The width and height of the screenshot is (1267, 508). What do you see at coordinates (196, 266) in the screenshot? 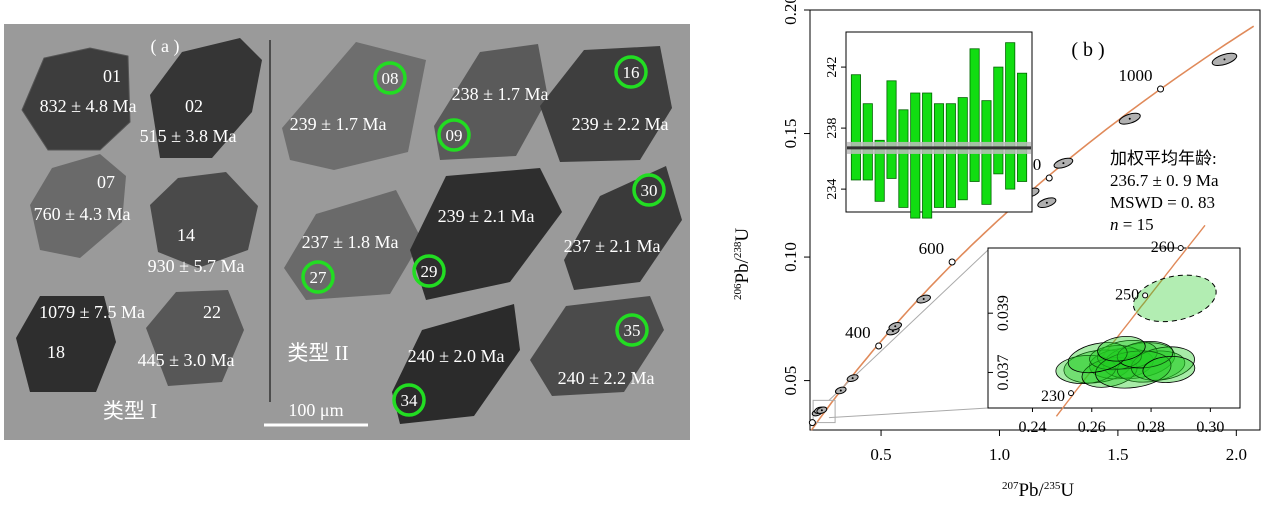
I see `spot-age-14: 930 ± 5.7 Ma` at bounding box center [196, 266].